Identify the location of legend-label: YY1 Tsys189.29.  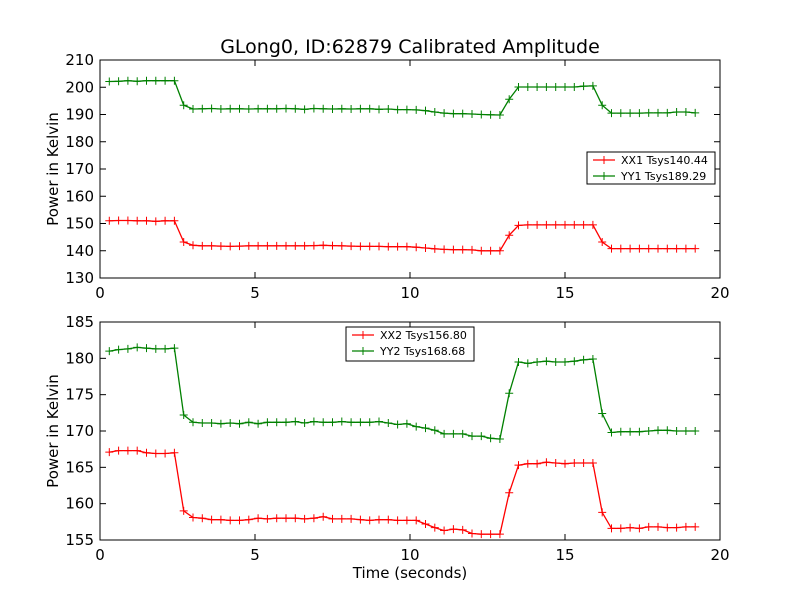
(663, 176).